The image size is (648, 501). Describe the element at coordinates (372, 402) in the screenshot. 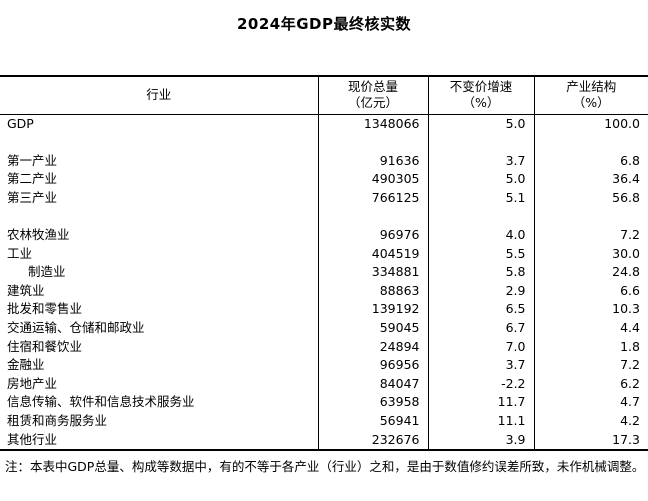

I see `row-current-price-value: 63958` at that location.